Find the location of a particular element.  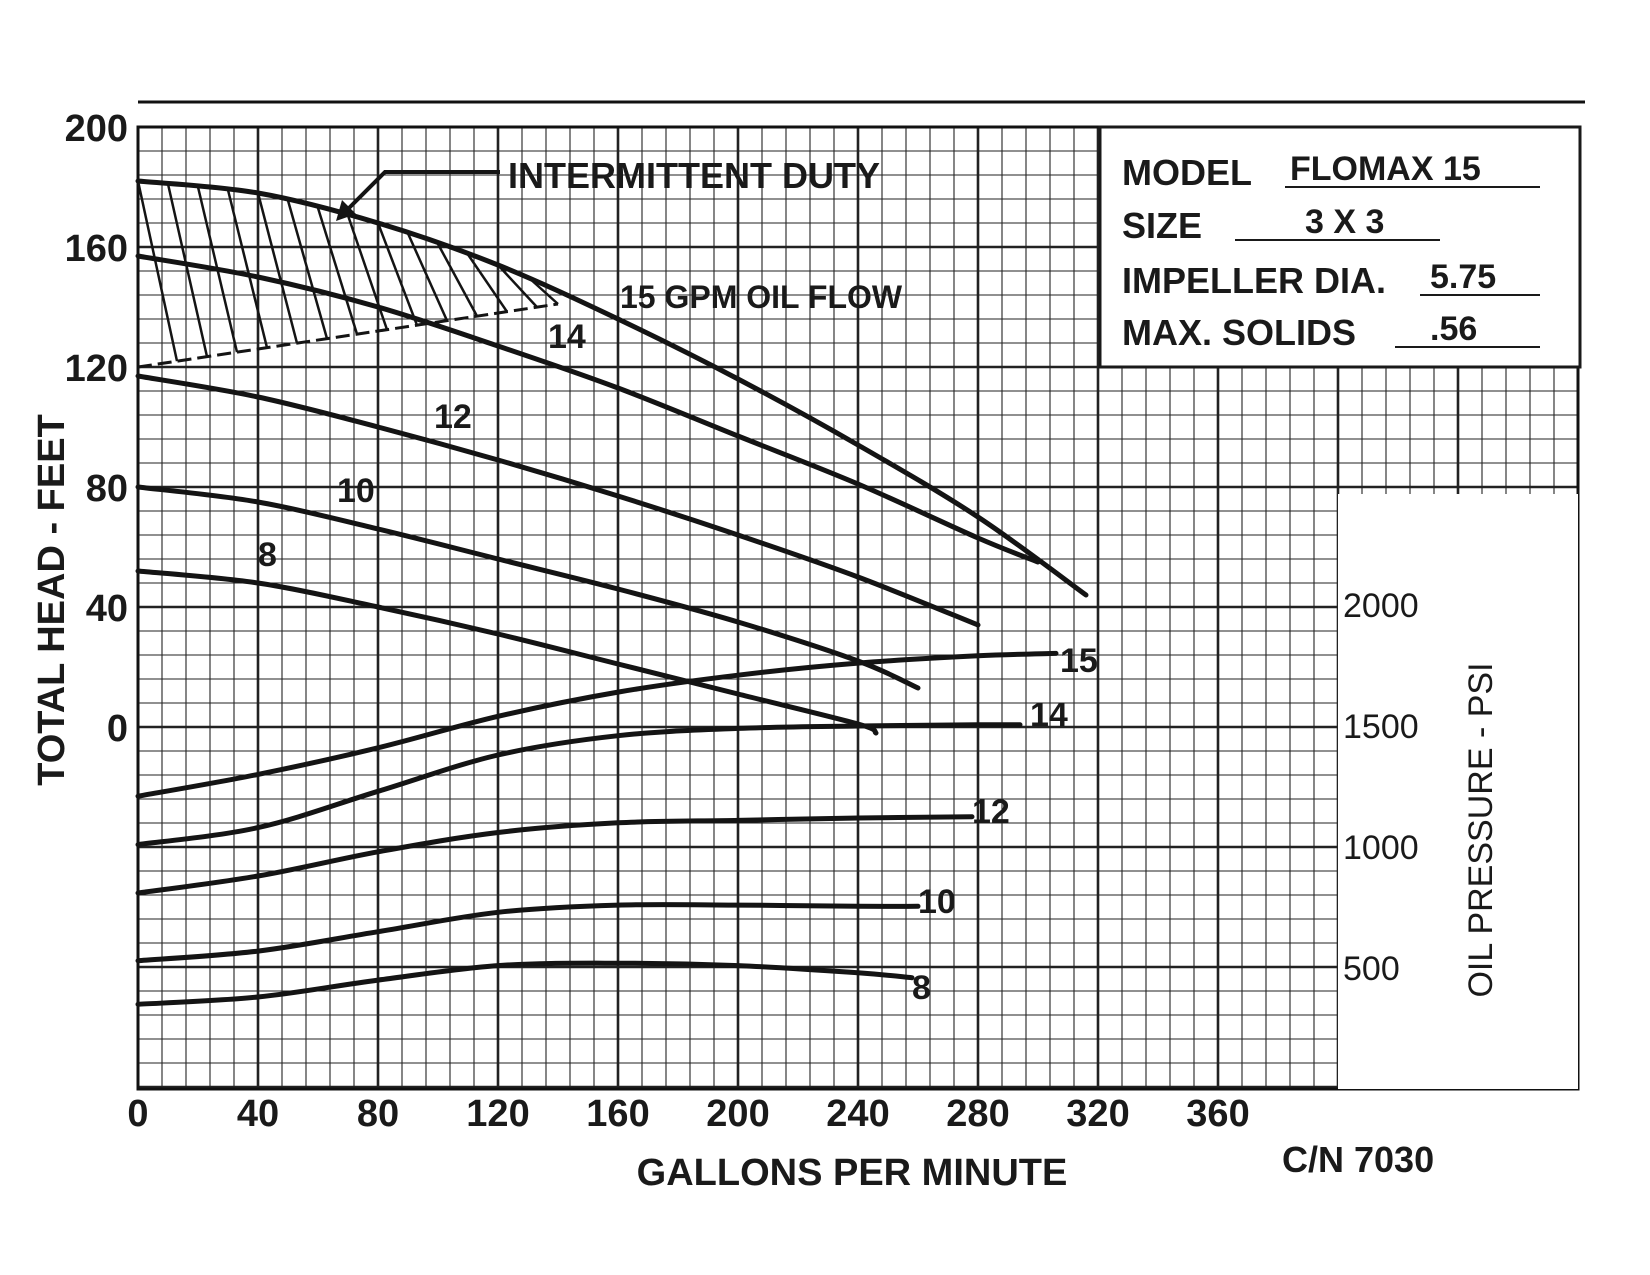

y-right-tick-label: 1500 is located at coordinates (1381, 727).